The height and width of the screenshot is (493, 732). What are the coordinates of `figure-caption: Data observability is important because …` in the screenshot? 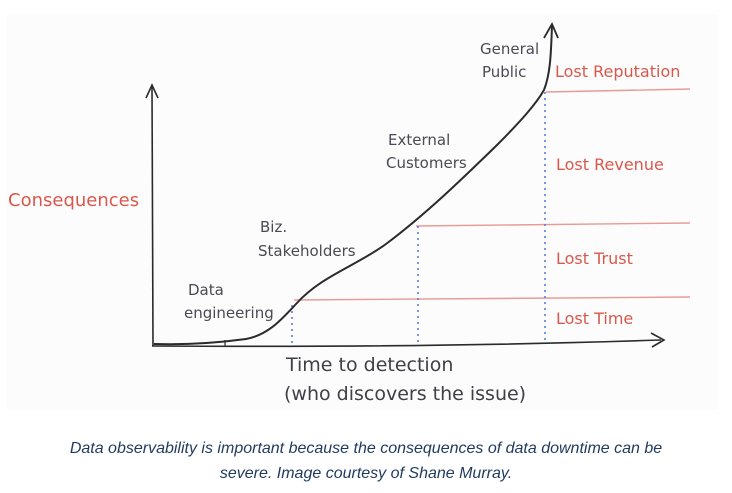 It's located at (366, 461).